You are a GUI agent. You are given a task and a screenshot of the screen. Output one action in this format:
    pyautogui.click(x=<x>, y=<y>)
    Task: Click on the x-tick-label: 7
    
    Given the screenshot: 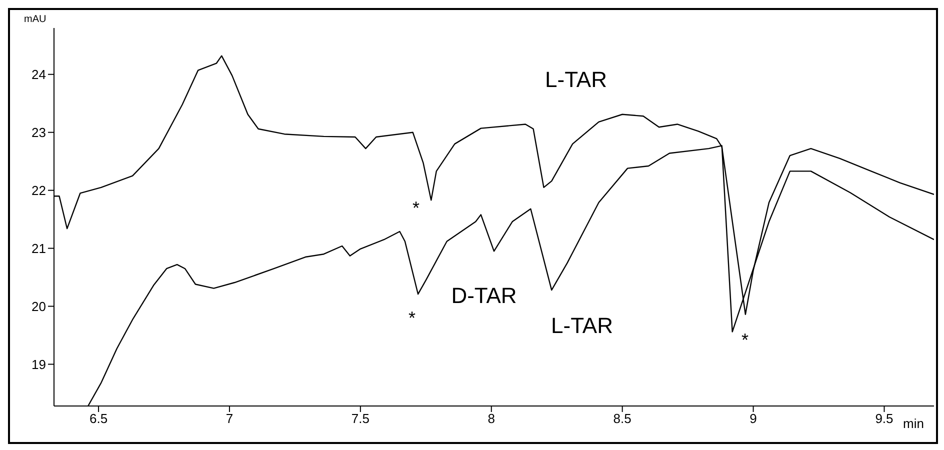 What is the action you would take?
    pyautogui.click(x=230, y=418)
    